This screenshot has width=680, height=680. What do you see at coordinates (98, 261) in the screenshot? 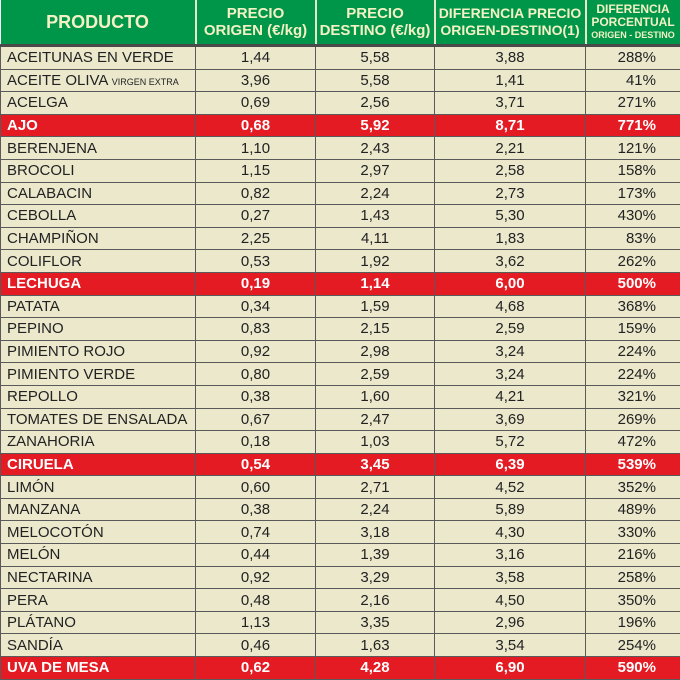
I see `cell-producto: COLIFLOR` at bounding box center [98, 261].